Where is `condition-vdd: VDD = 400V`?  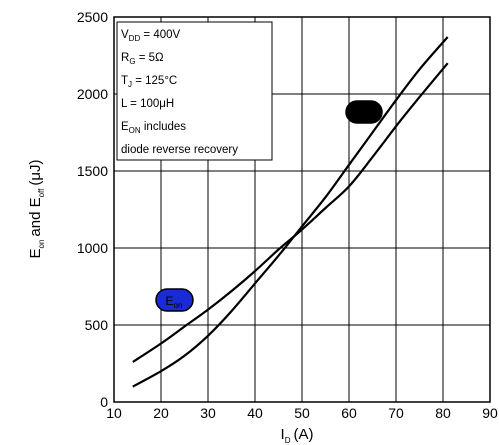 condition-vdd: VDD = 400V is located at coordinates (151, 36).